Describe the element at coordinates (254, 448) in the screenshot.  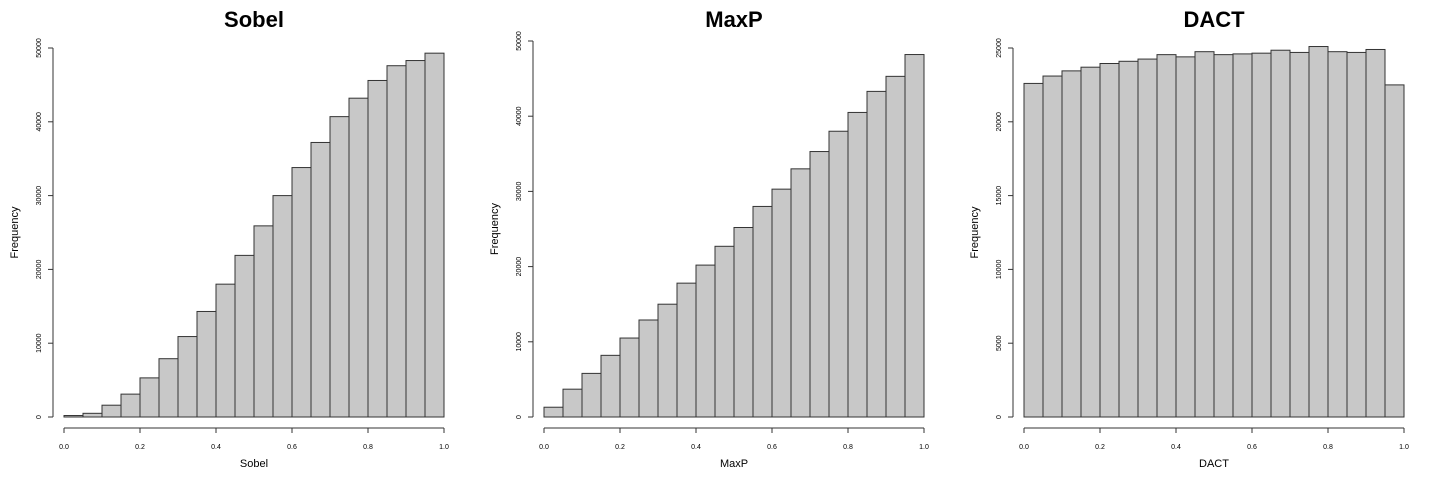
I see `x-axis: 0.0 0.2 0.4 0.6 0.8 1.0 Sobel` at that location.